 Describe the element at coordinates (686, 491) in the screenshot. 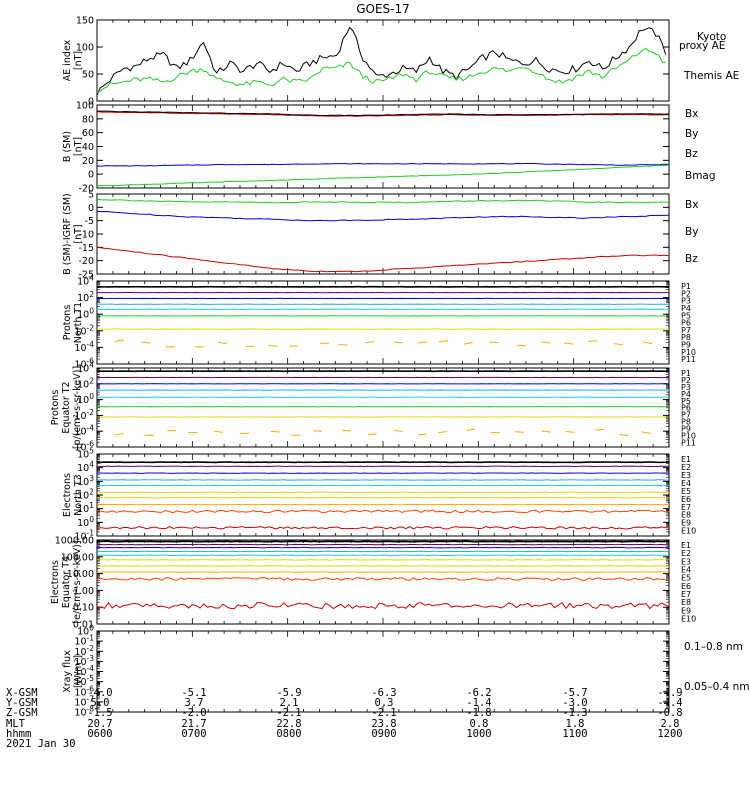

I see `legend-en-4: E5` at that location.